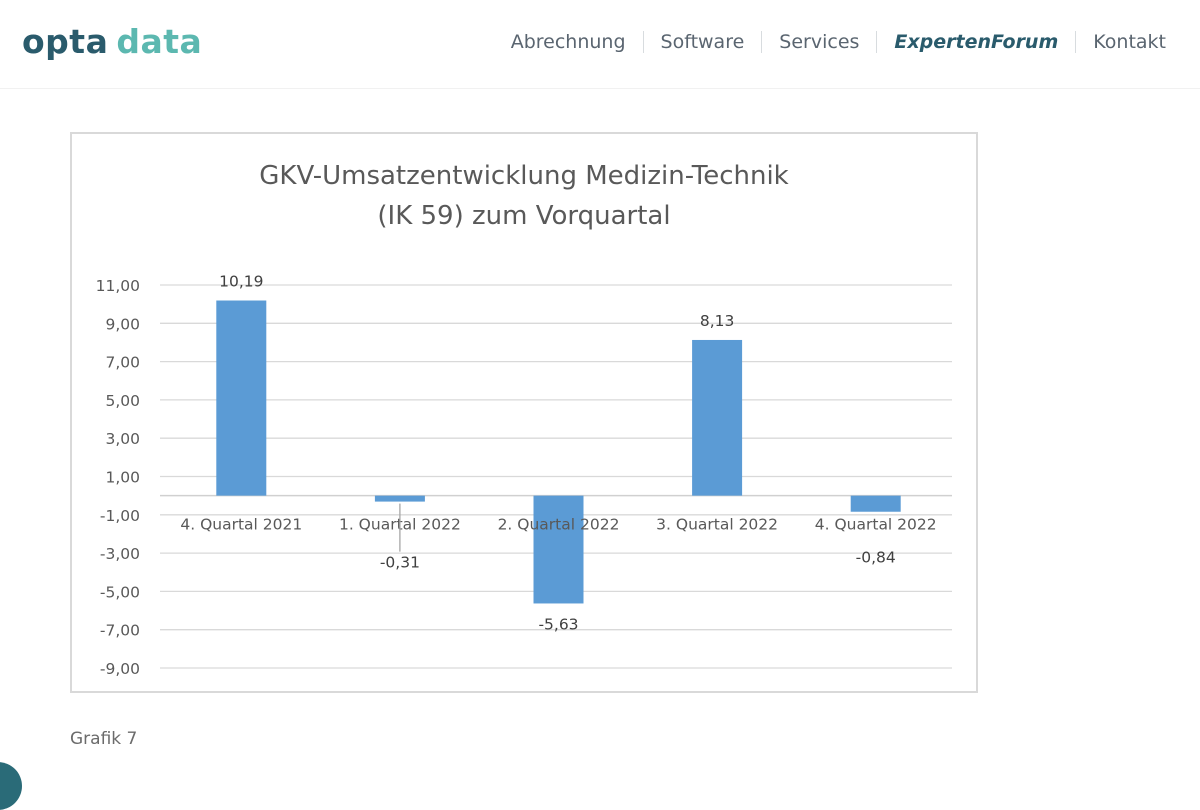  I want to click on nav-item-software: Software, so click(702, 42).